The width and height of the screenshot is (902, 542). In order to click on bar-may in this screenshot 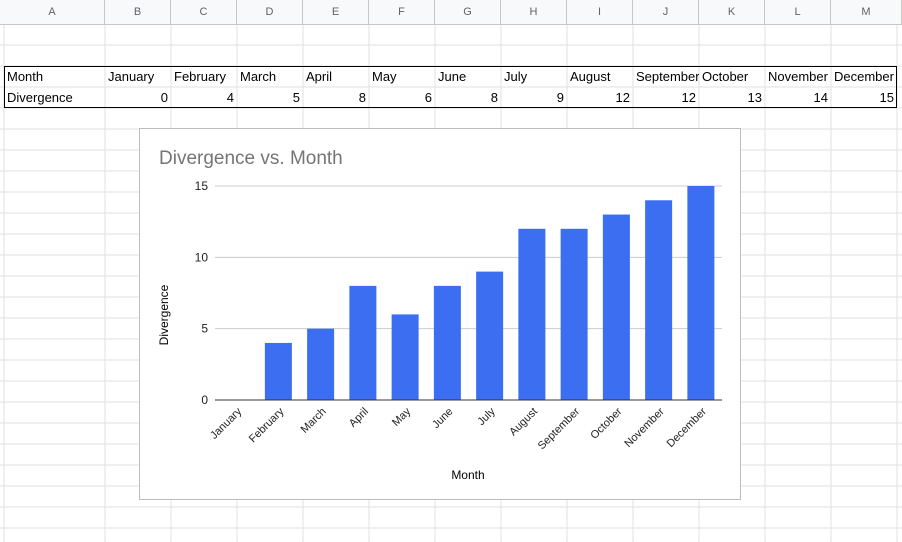, I will do `click(405, 357)`.